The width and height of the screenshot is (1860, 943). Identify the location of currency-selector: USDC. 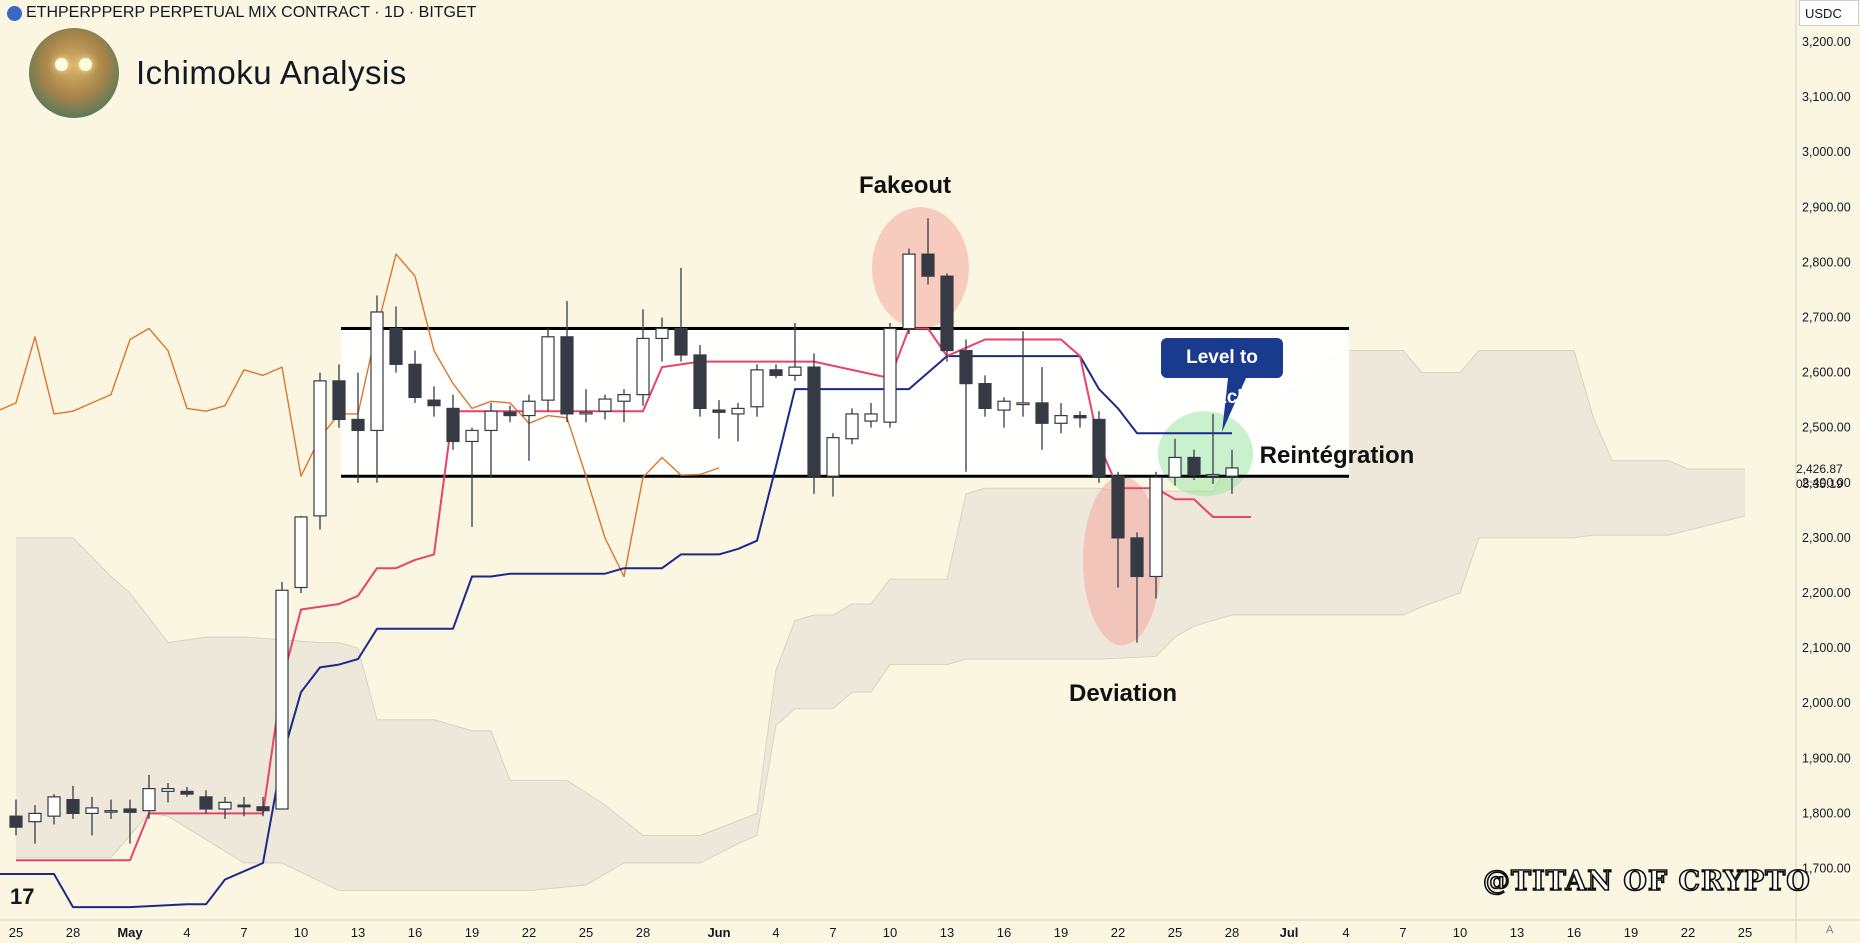
(1829, 13).